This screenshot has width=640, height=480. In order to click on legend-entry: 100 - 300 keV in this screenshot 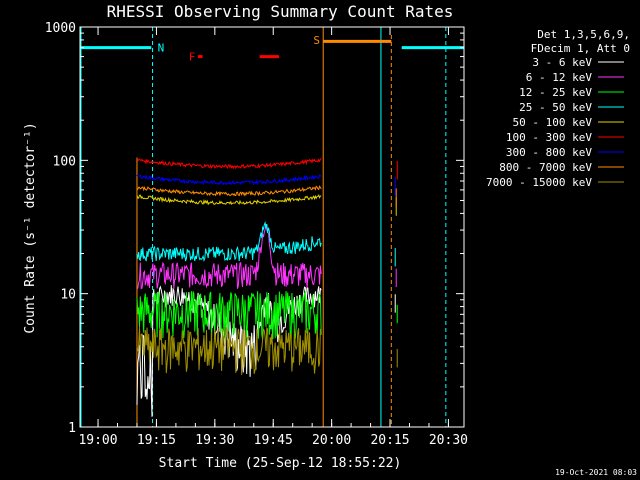, I will do `click(549, 137)`.